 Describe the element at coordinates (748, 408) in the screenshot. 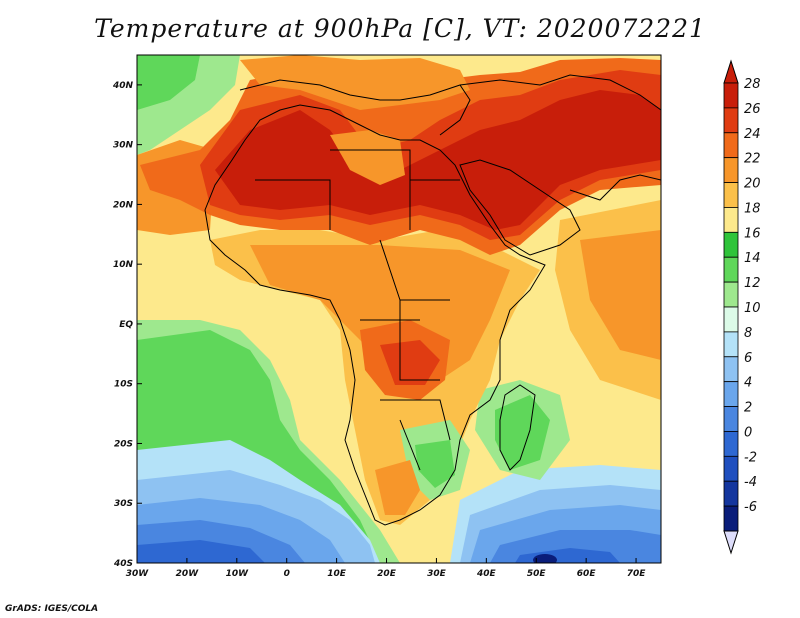

I see `colorbar-label: 2` at that location.